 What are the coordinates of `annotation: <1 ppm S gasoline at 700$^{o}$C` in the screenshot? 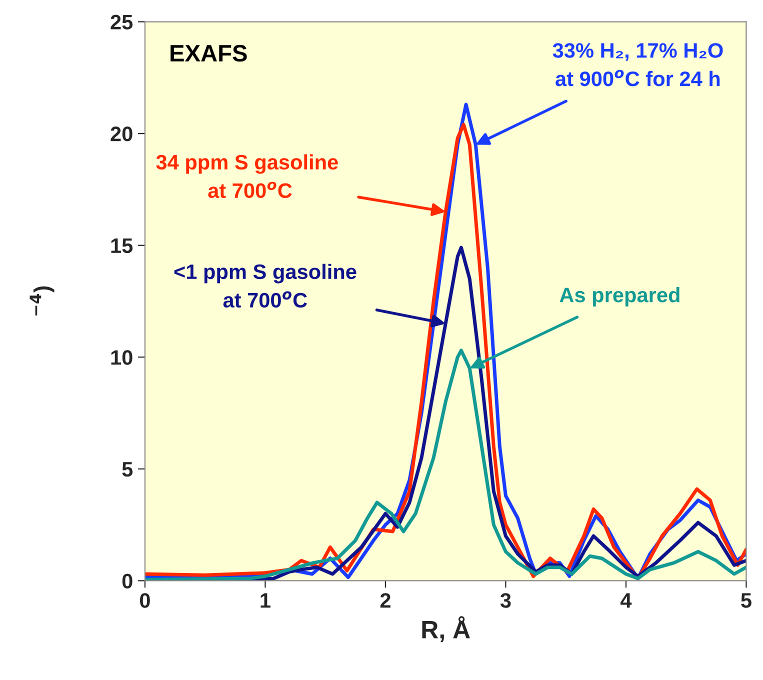 It's located at (265, 286).